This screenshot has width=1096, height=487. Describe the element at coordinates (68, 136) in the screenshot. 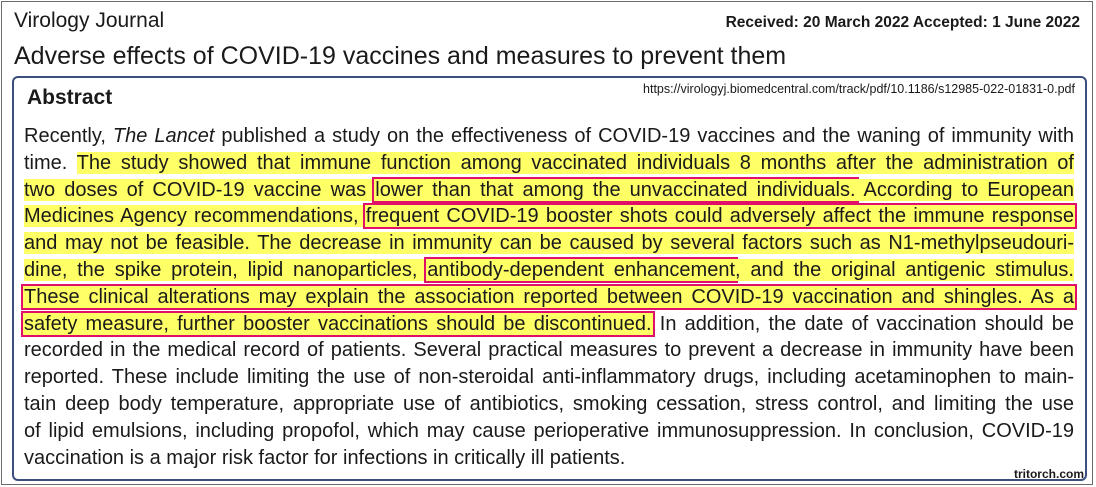

I see `abstract-text: Recently,` at that location.